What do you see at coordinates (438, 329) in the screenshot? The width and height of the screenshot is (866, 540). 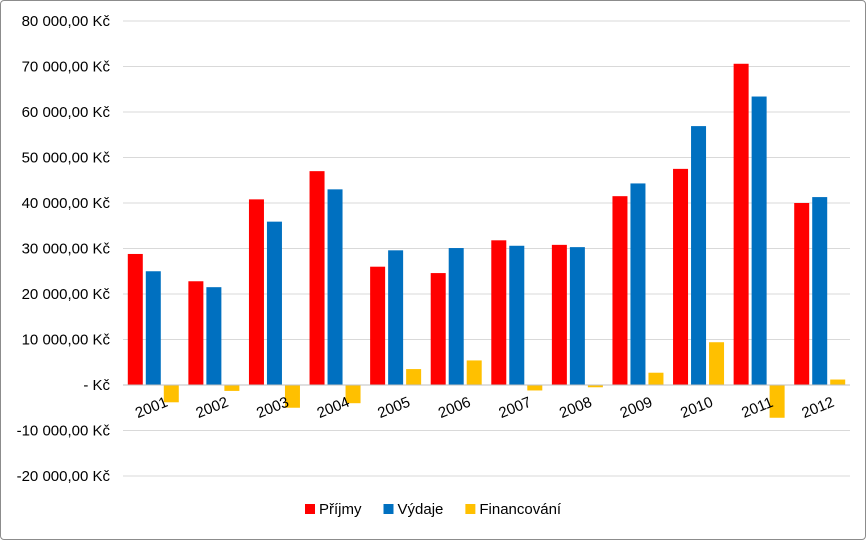 I see `bar-příjmy-2006` at bounding box center [438, 329].